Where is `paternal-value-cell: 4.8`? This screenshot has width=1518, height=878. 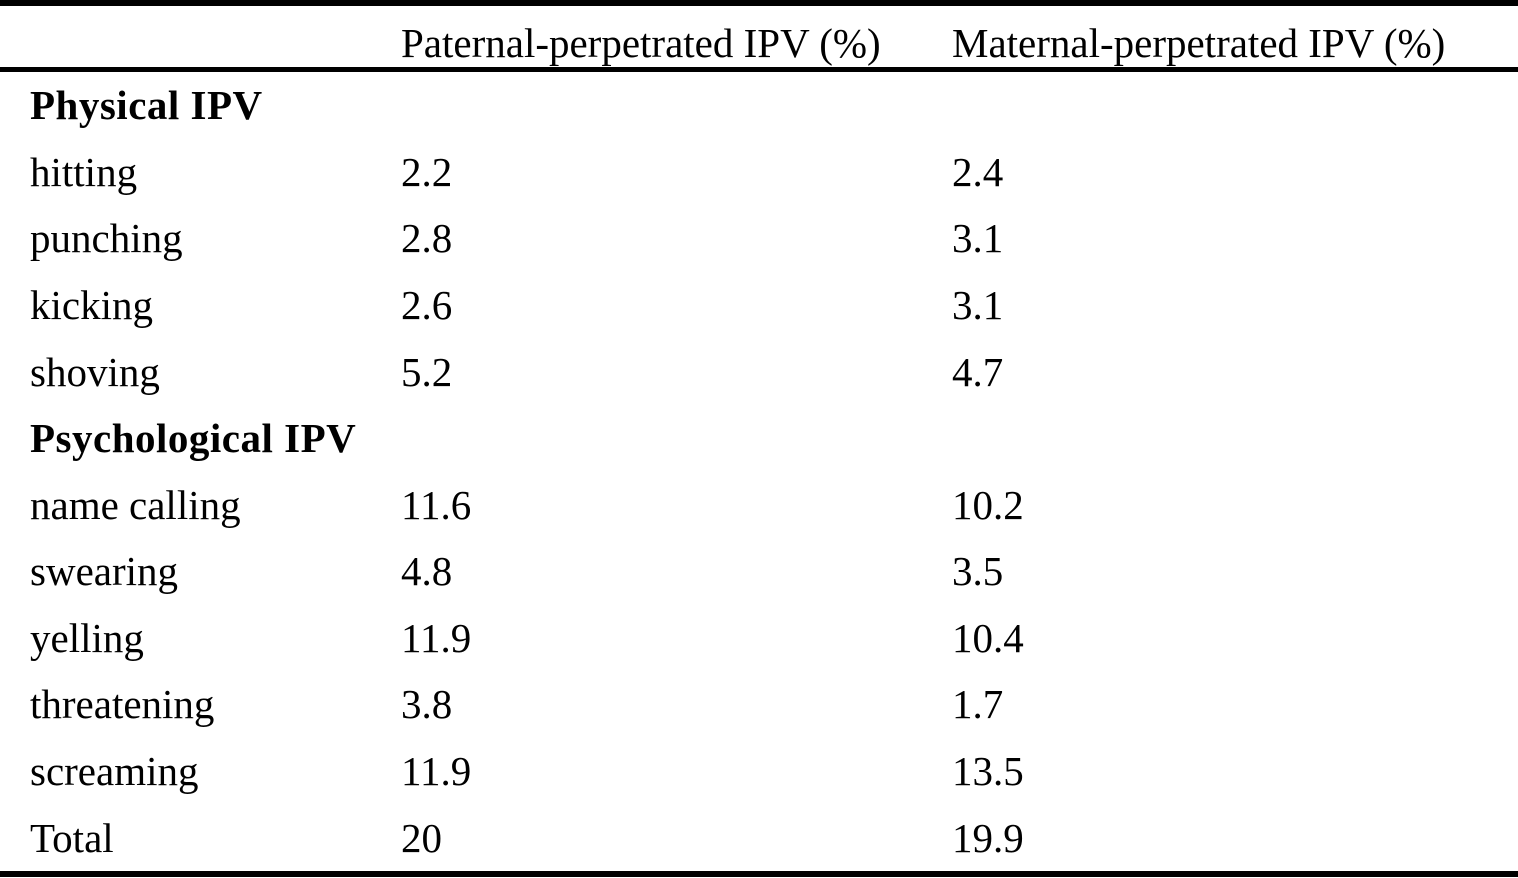
paternal-value-cell: 4.8 is located at coordinates (427, 571).